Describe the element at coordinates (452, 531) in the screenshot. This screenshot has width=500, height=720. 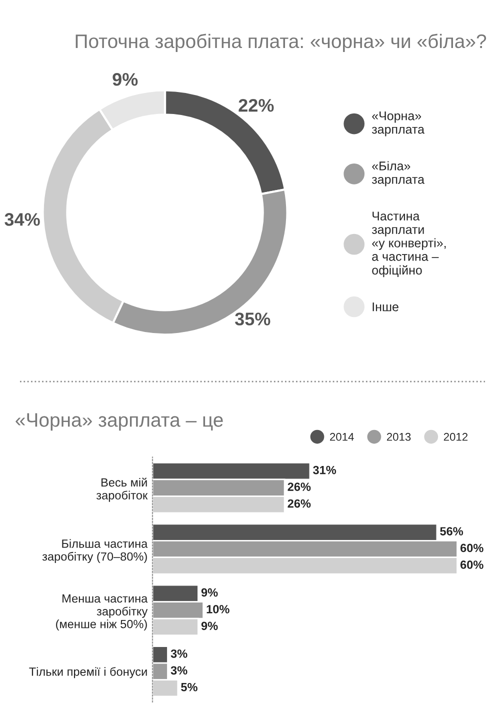
I see `data-label: 56%` at that location.